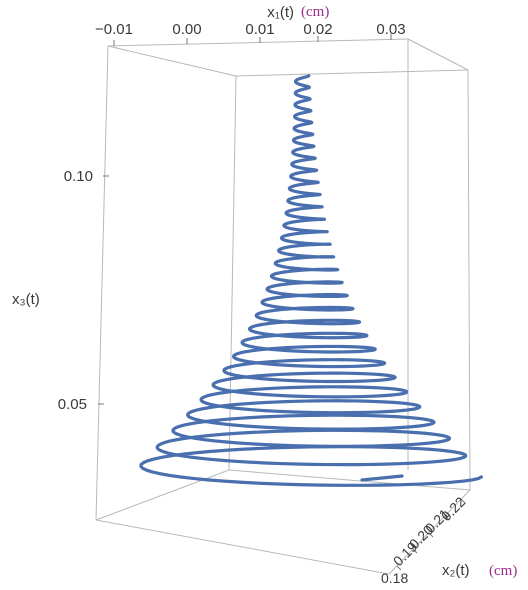 This screenshot has height=590, width=528. What do you see at coordinates (242, 547) in the screenshot?
I see `box-edge-bottom-left` at bounding box center [242, 547].